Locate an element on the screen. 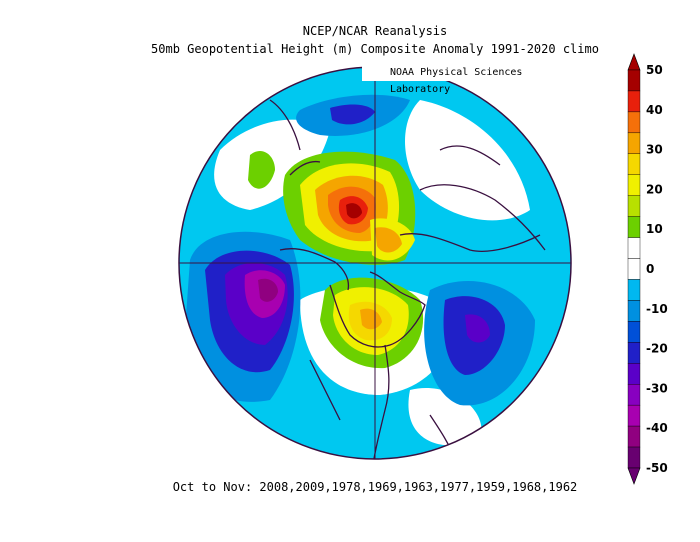  colorbar-tick-label: 50 is located at coordinates (654, 70).